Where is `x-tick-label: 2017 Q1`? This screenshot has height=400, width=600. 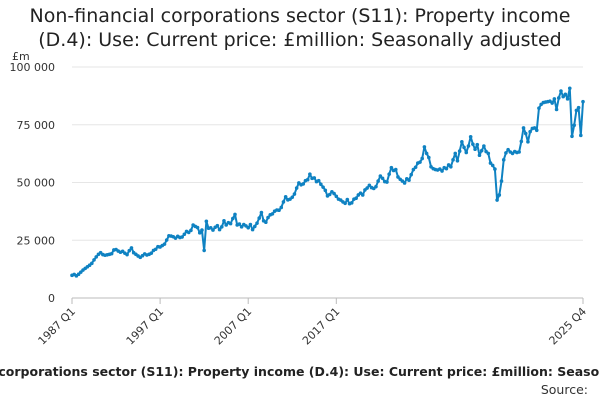 x-tick-label: 2017 Q1 is located at coordinates (321, 326).